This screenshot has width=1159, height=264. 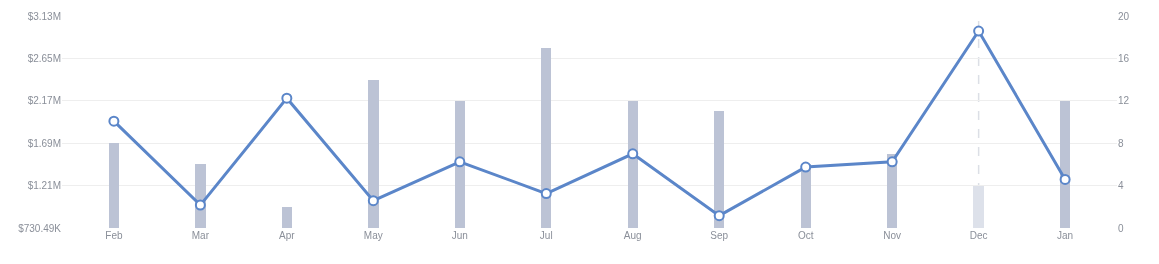 What do you see at coordinates (1121, 143) in the screenshot?
I see `y2-tick-label: 8` at bounding box center [1121, 143].